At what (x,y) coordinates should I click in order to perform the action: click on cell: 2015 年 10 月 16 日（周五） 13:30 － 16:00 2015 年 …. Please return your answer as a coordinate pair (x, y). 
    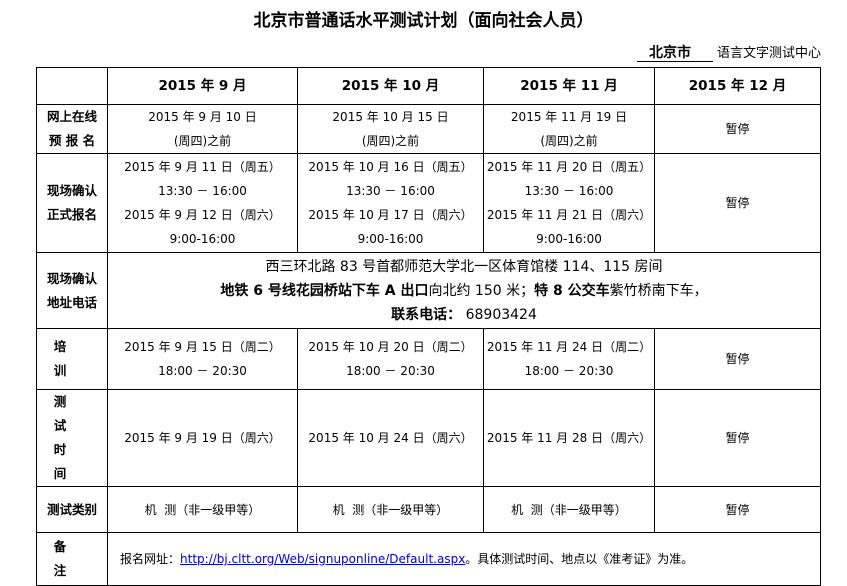
    Looking at the image, I should click on (390, 203).